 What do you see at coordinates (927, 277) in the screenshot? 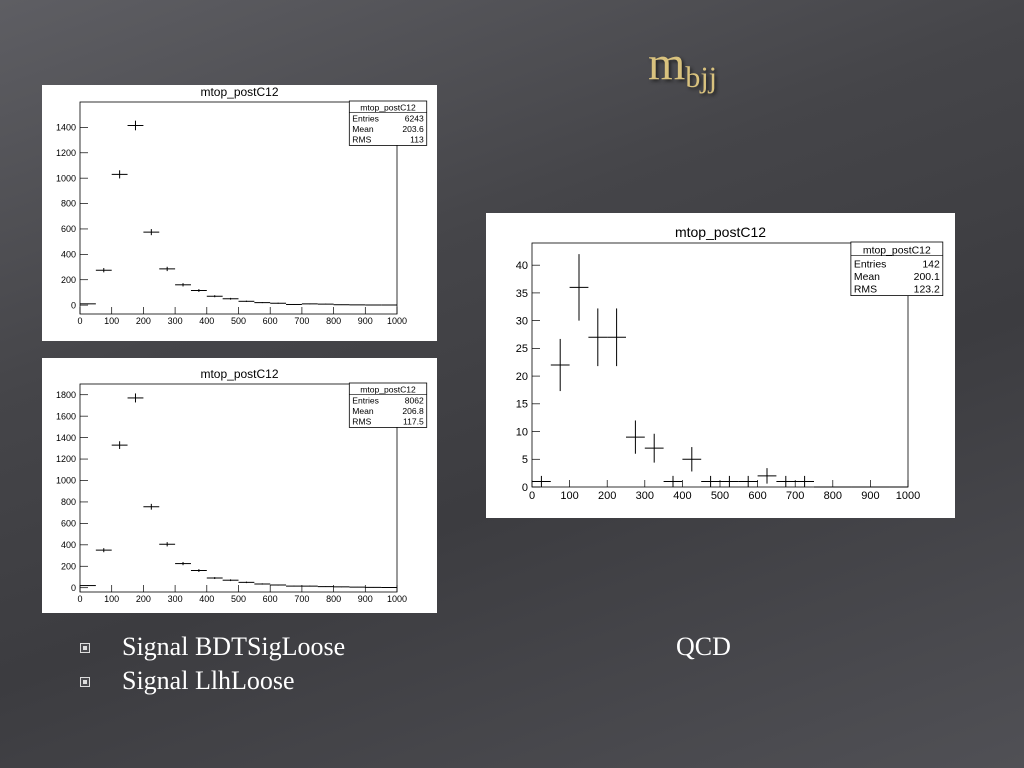
I see `stats-value: 200.1` at bounding box center [927, 277].